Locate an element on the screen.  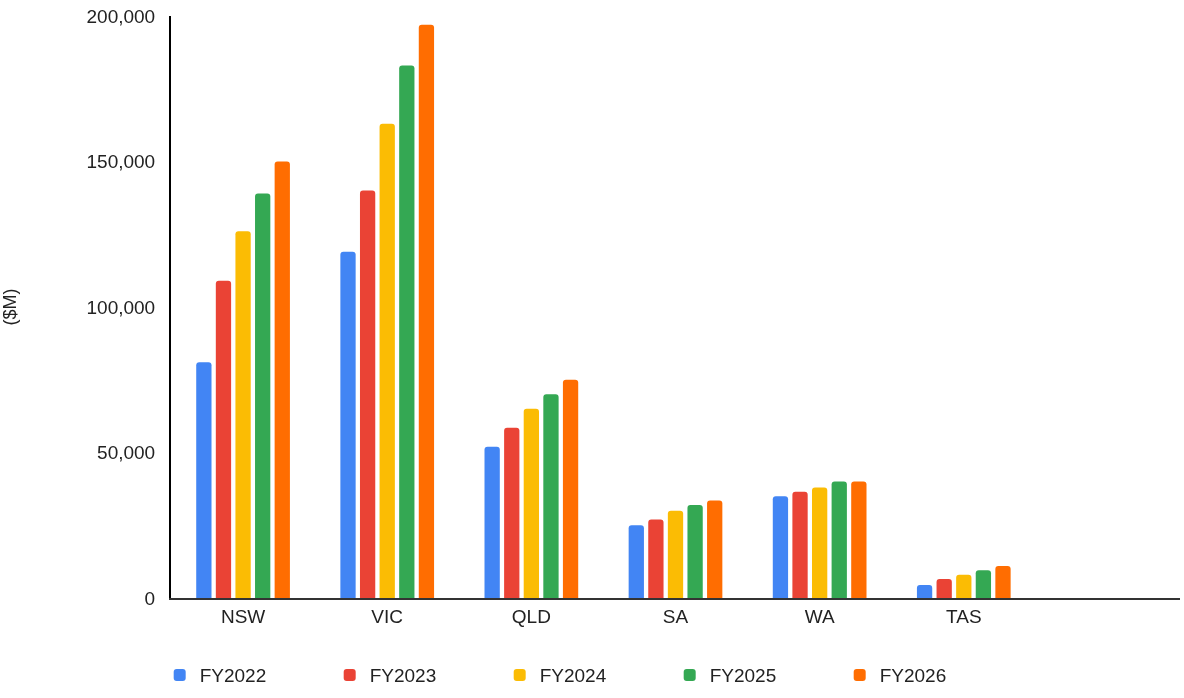
x-tick-label: VIC is located at coordinates (387, 616).